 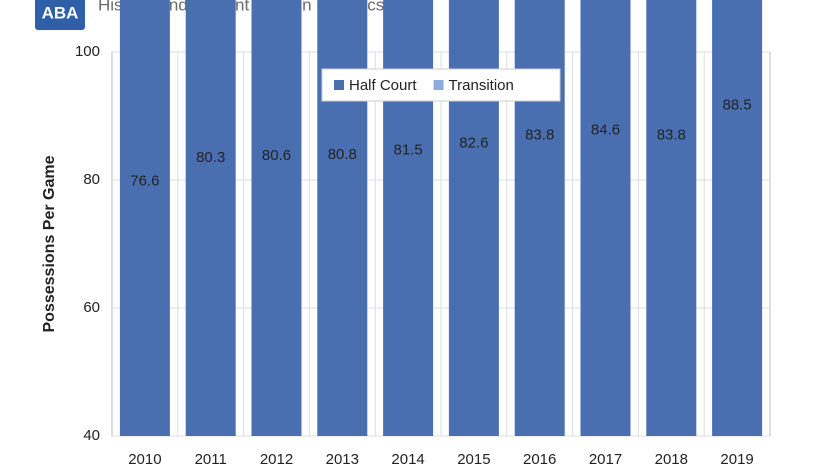 I want to click on y-tick-label: 100, so click(x=87, y=51).